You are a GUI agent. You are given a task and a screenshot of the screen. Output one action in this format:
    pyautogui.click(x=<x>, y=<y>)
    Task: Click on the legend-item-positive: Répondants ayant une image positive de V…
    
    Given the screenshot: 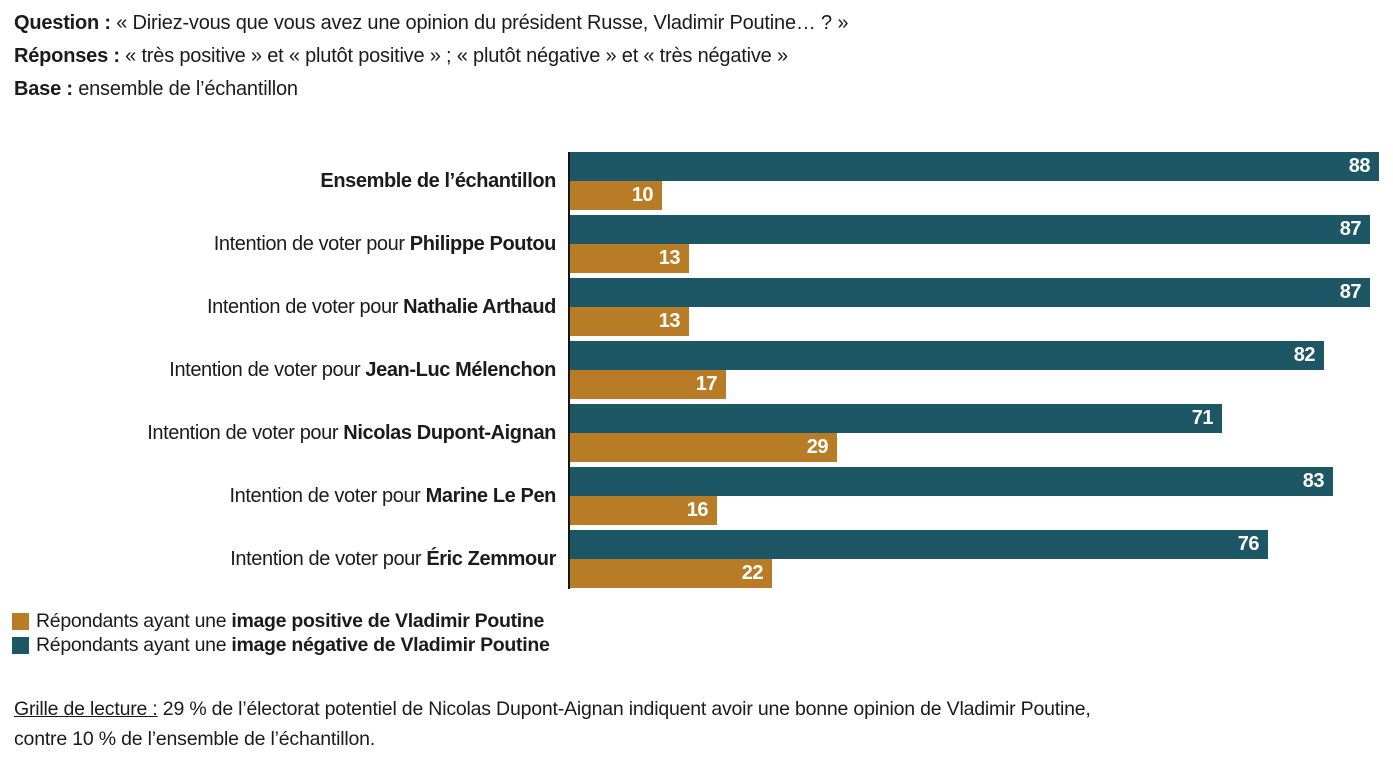 What is the action you would take?
    pyautogui.click(x=281, y=621)
    